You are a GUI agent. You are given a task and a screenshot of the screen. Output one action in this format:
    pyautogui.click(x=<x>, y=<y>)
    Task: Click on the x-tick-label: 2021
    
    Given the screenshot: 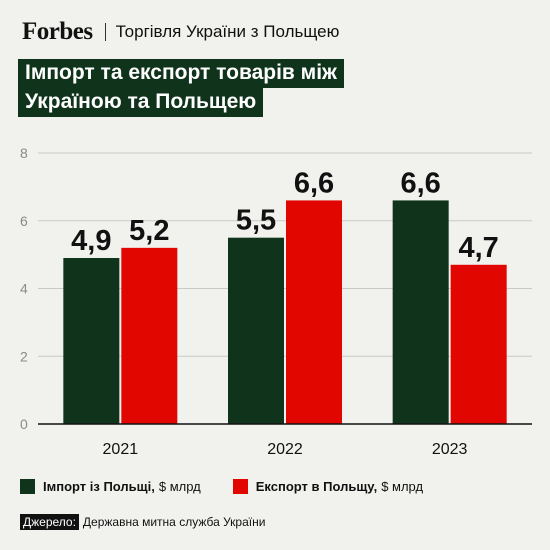 What is the action you would take?
    pyautogui.click(x=121, y=449)
    